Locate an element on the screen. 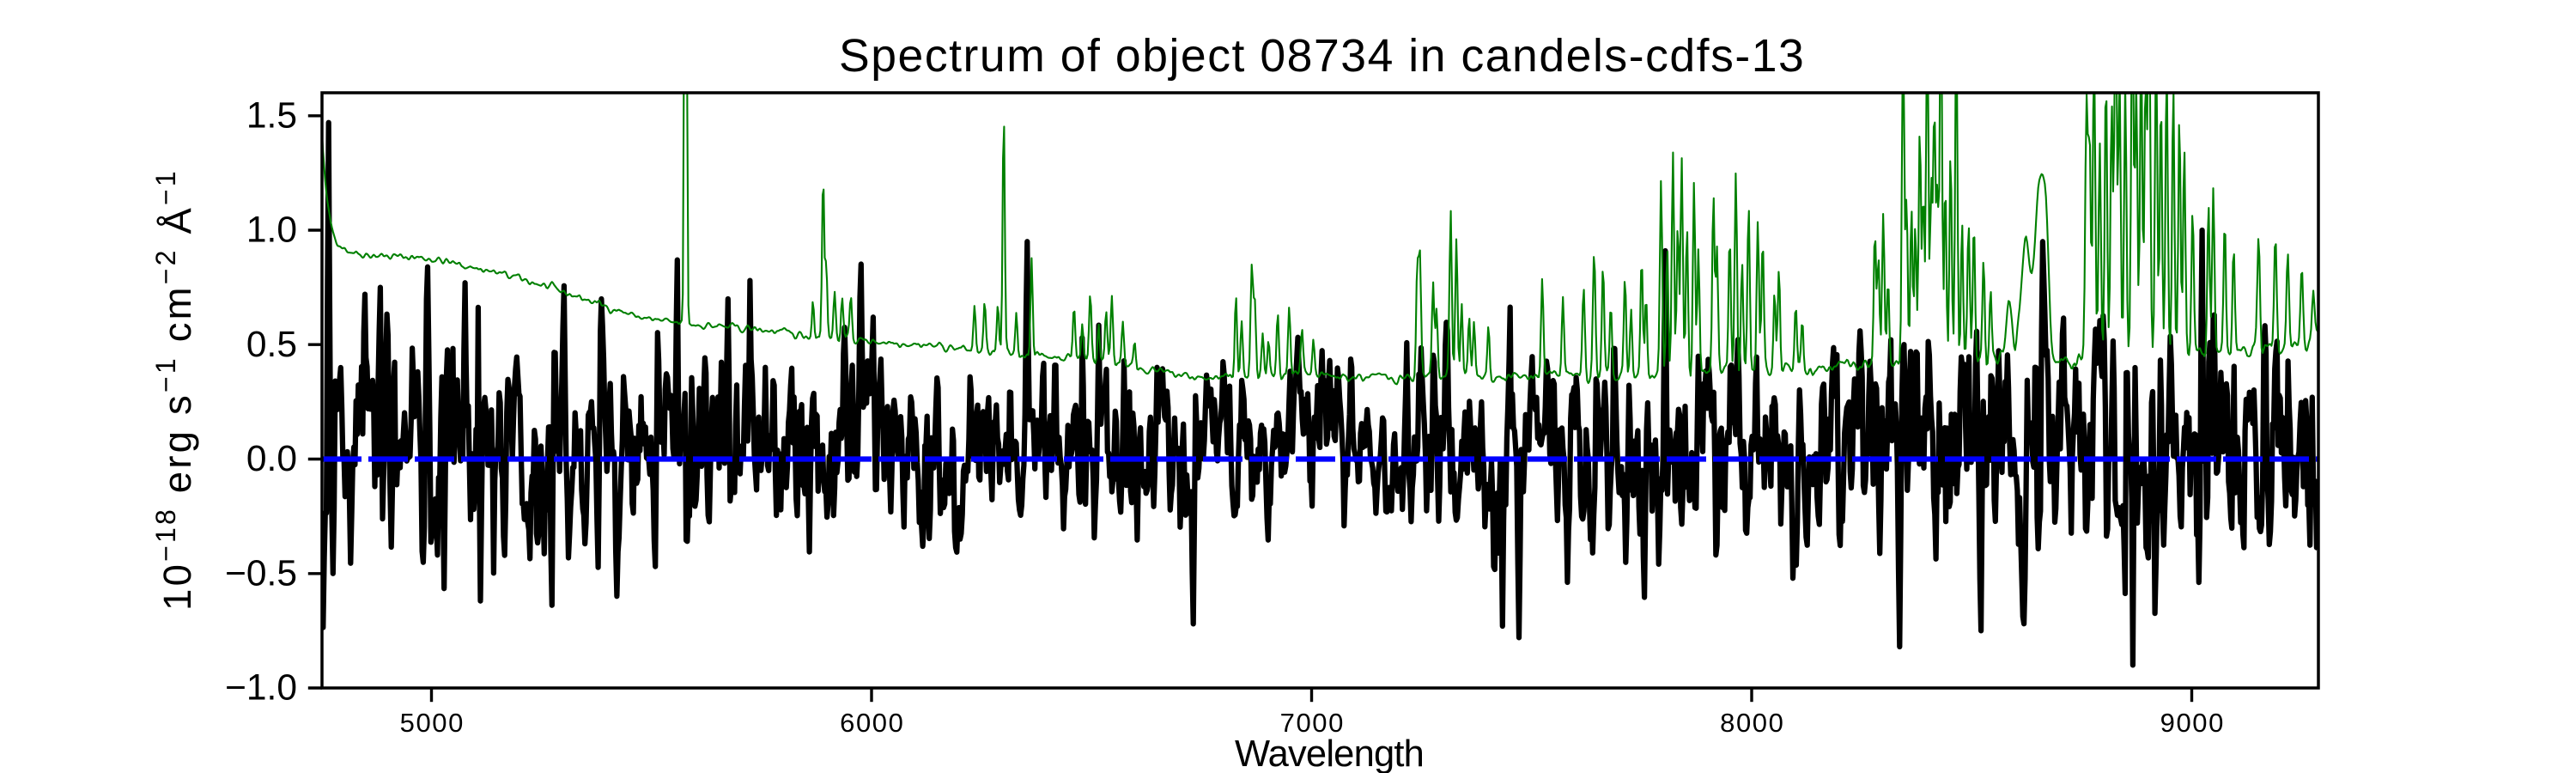  svg-text: 7000 is located at coordinates (1312, 723).